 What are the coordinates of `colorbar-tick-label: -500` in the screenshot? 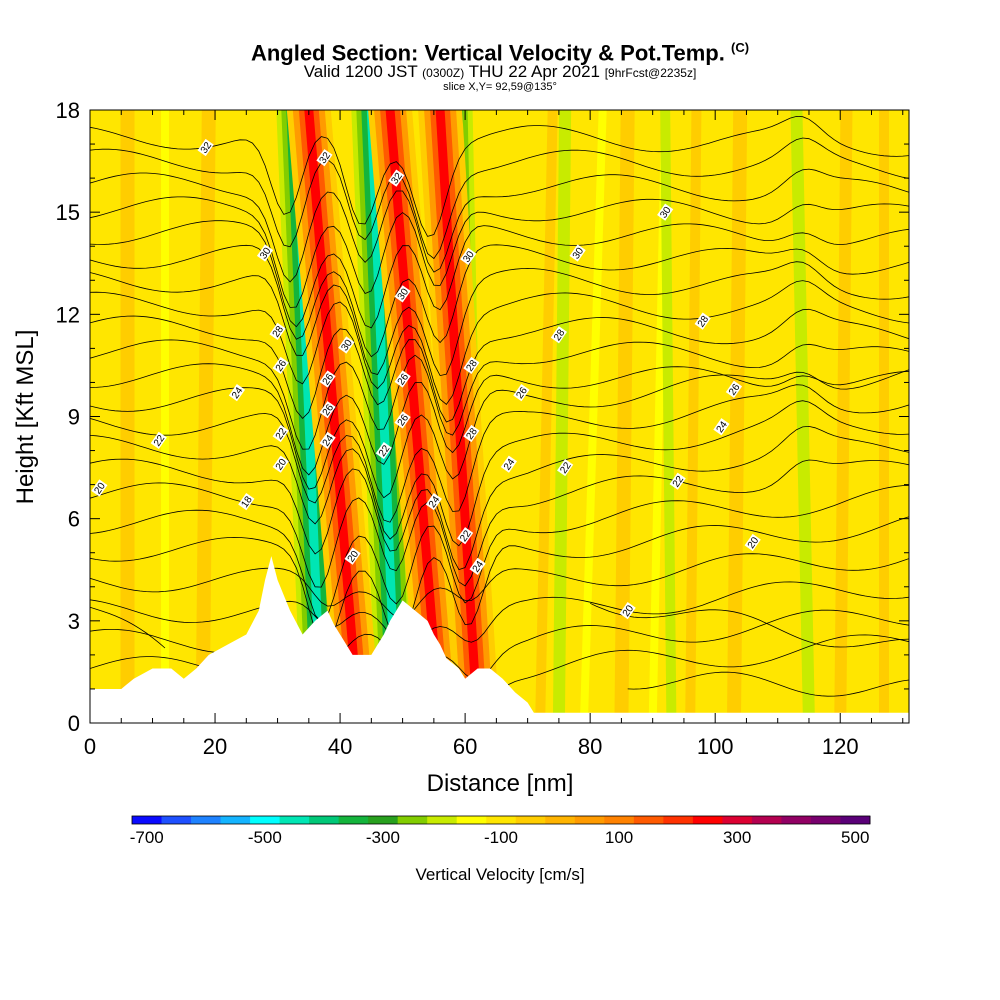 It's located at (265, 837).